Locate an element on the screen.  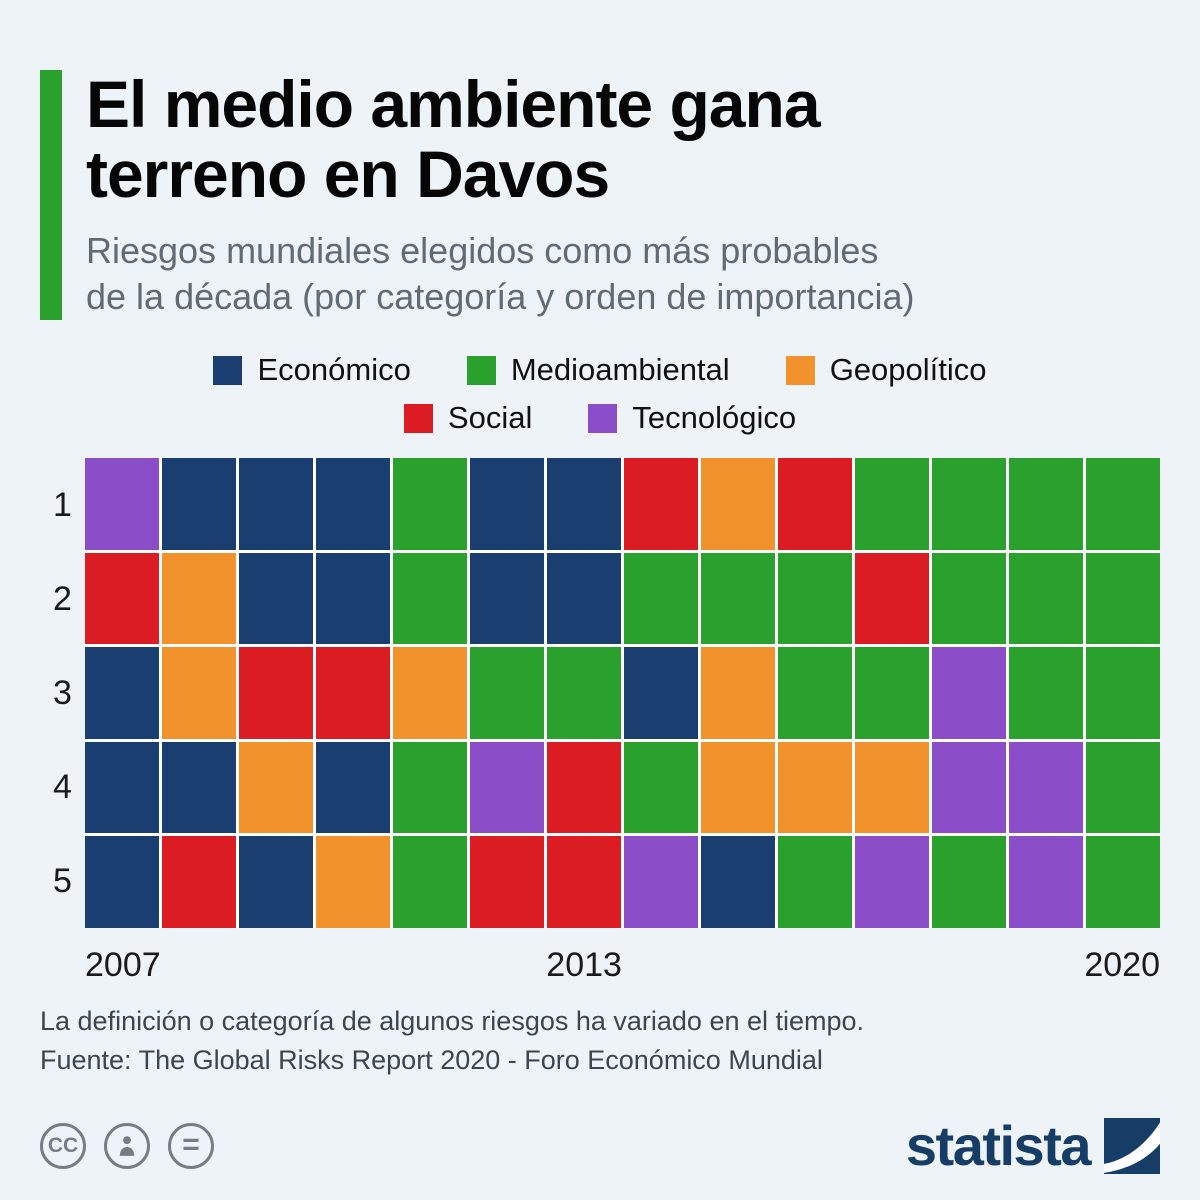
statista-wordmark: statista is located at coordinates (998, 1145).